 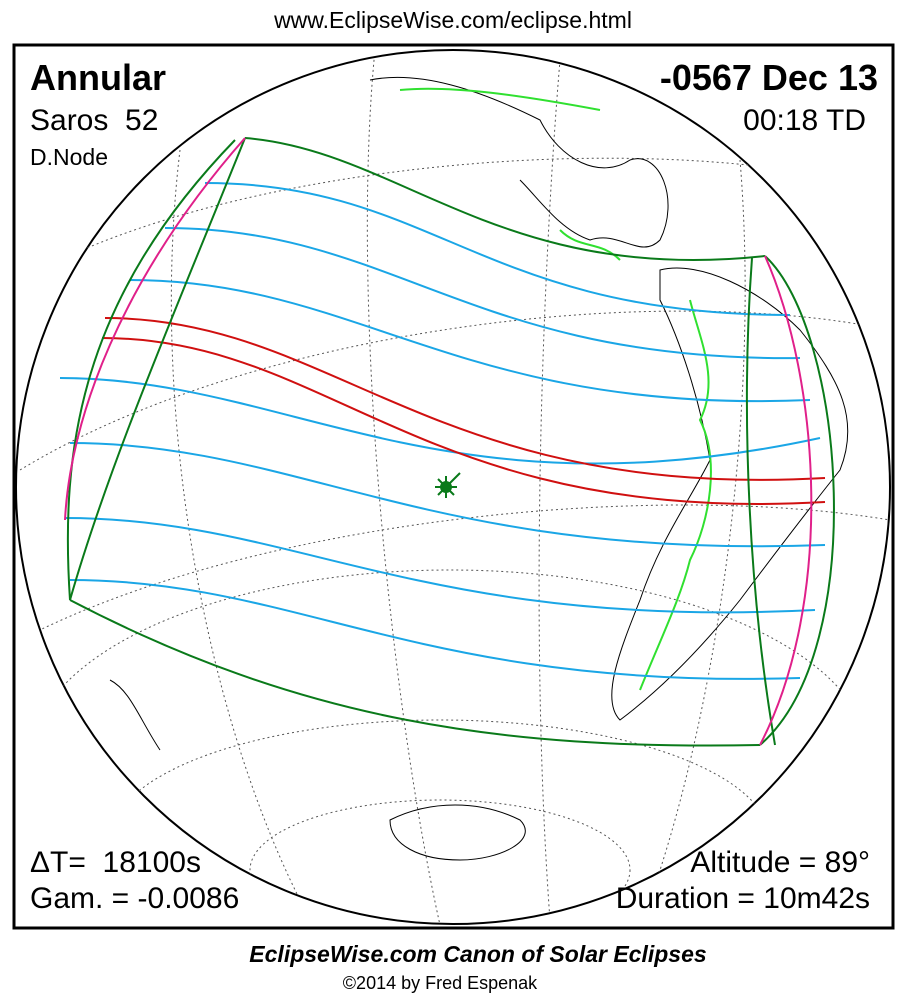 I want to click on saros: Saros 52, so click(x=94, y=120).